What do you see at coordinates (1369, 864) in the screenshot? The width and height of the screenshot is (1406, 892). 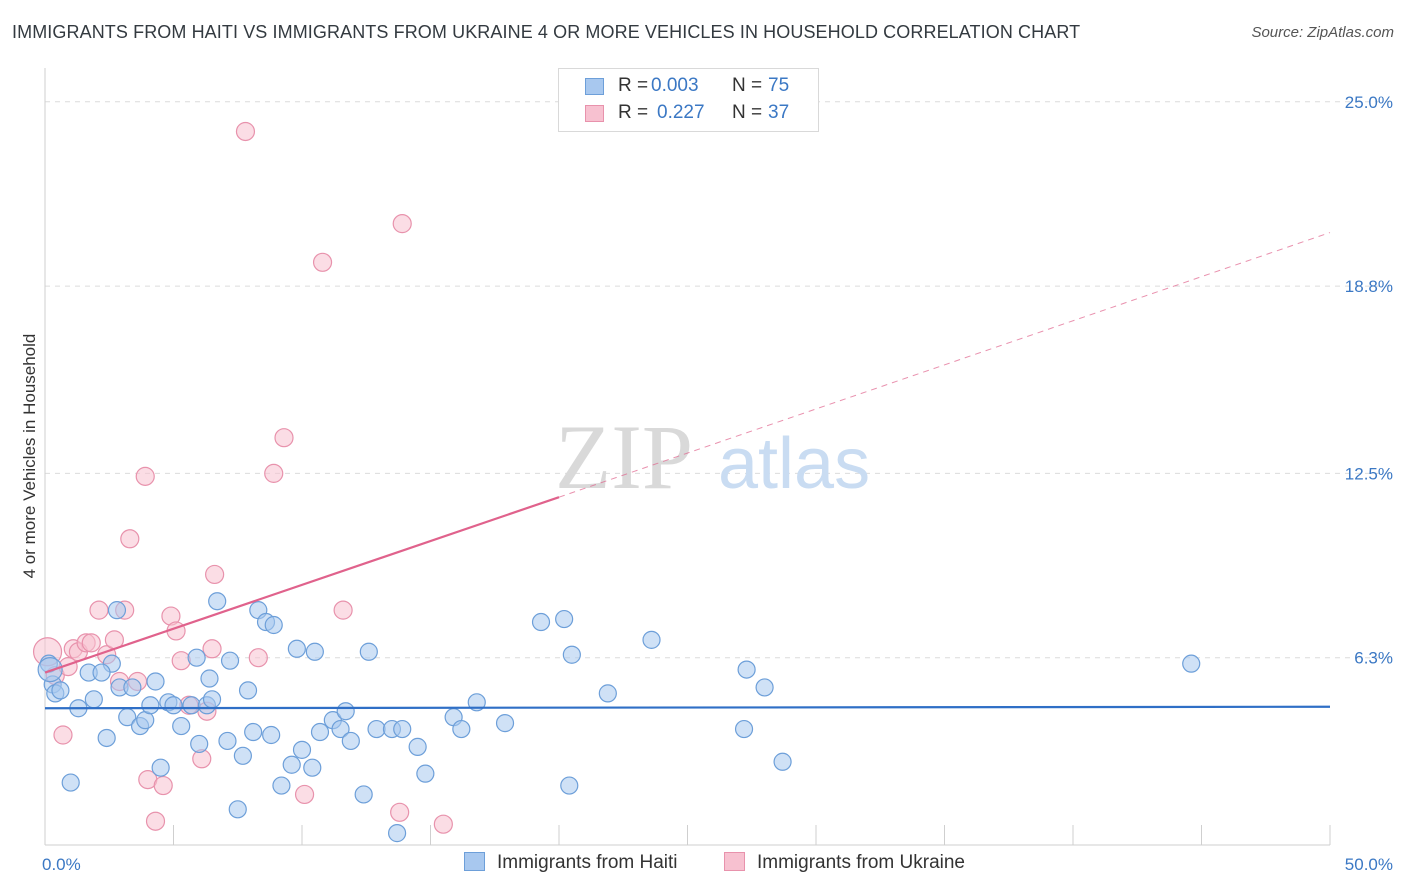 I see `x-tick-label-1: 50.0%` at bounding box center [1369, 864].